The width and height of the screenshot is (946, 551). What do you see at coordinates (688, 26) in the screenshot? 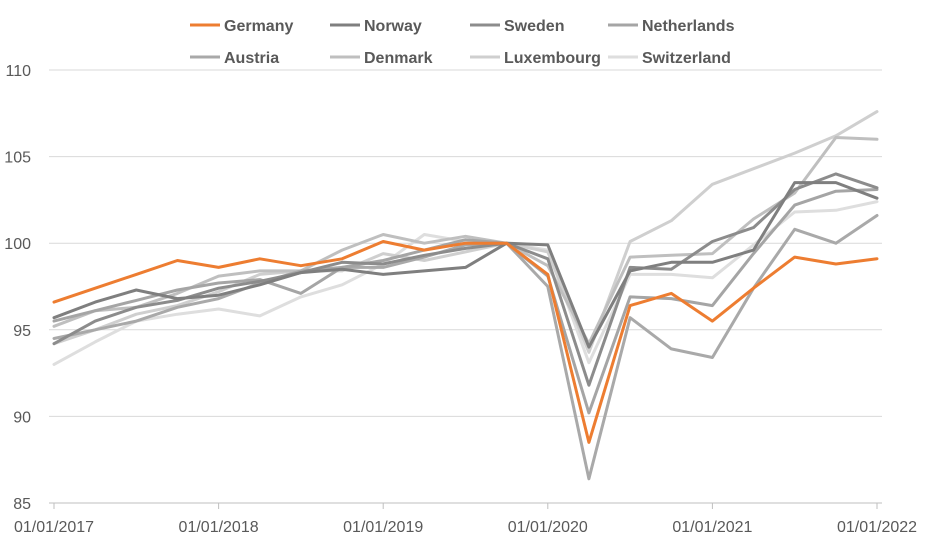
I see `legend-label-netherlands: Netherlands` at bounding box center [688, 26].